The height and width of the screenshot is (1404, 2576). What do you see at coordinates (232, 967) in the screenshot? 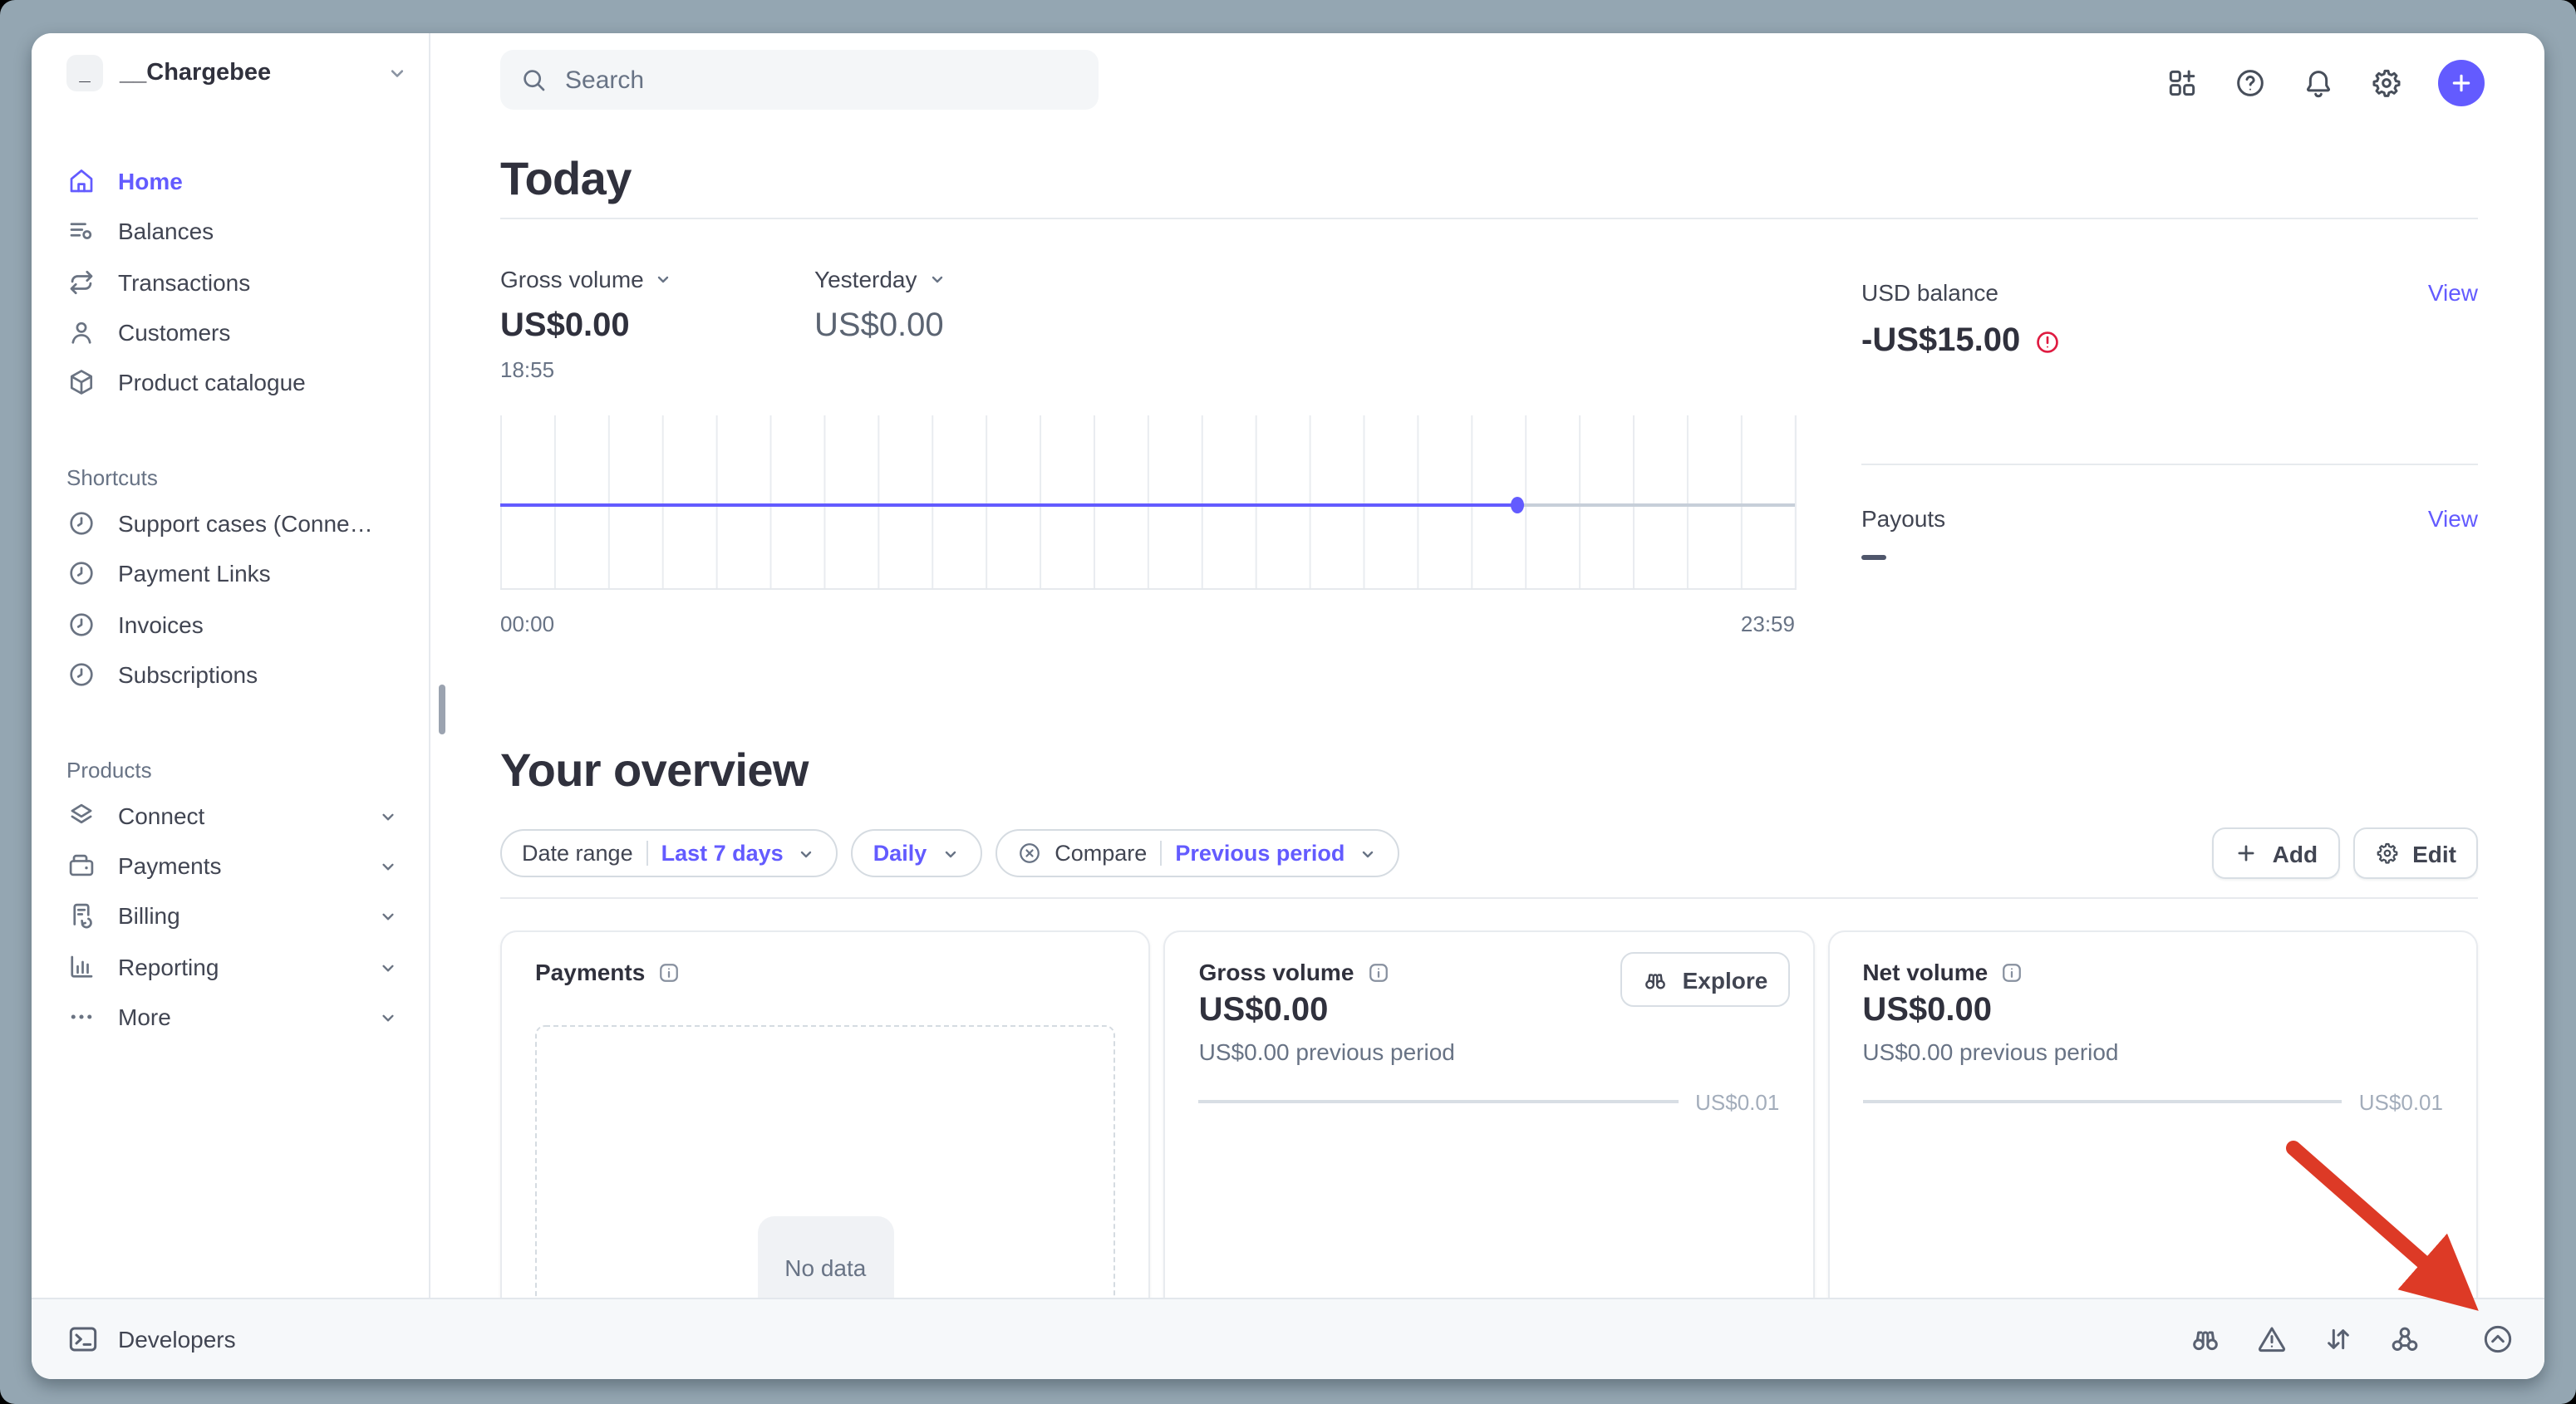
I see `sidebar-item-reporting: Reporting` at bounding box center [232, 967].